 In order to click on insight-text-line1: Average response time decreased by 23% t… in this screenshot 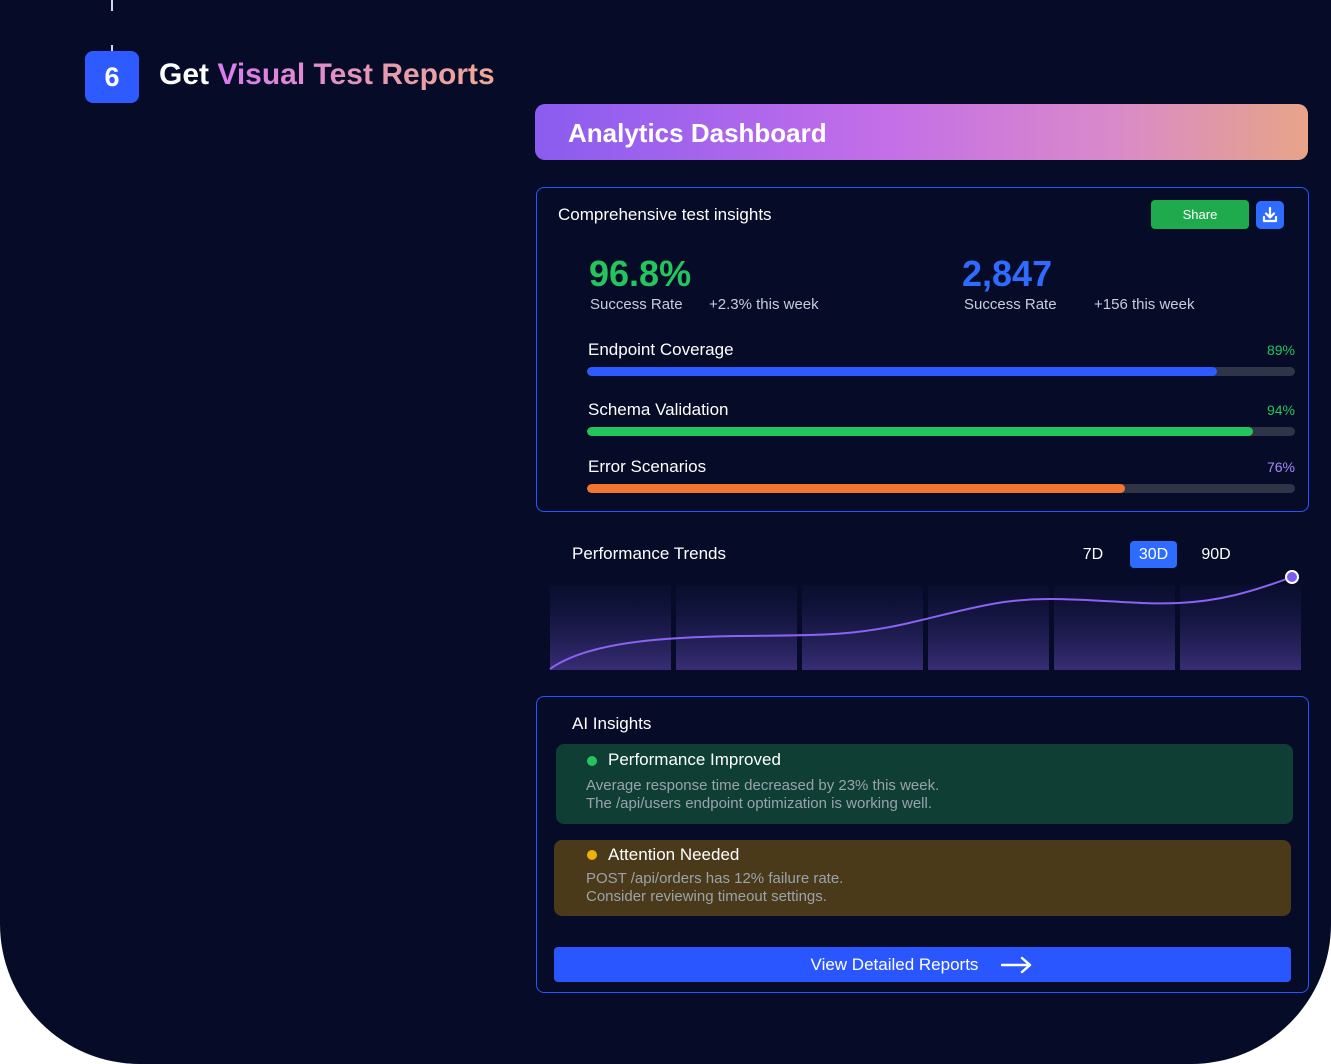, I will do `click(763, 785)`.